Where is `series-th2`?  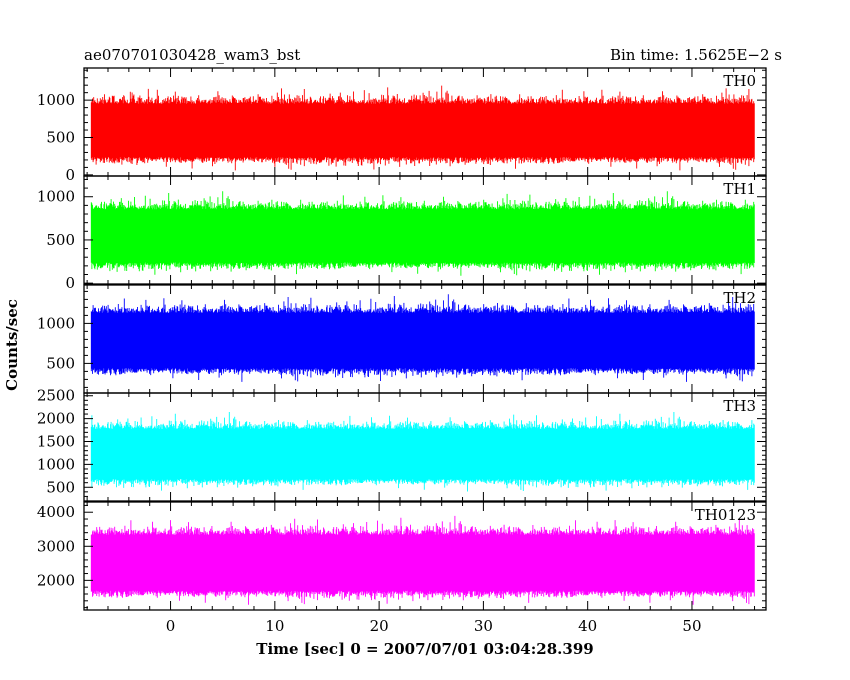 series-th2 is located at coordinates (422, 338).